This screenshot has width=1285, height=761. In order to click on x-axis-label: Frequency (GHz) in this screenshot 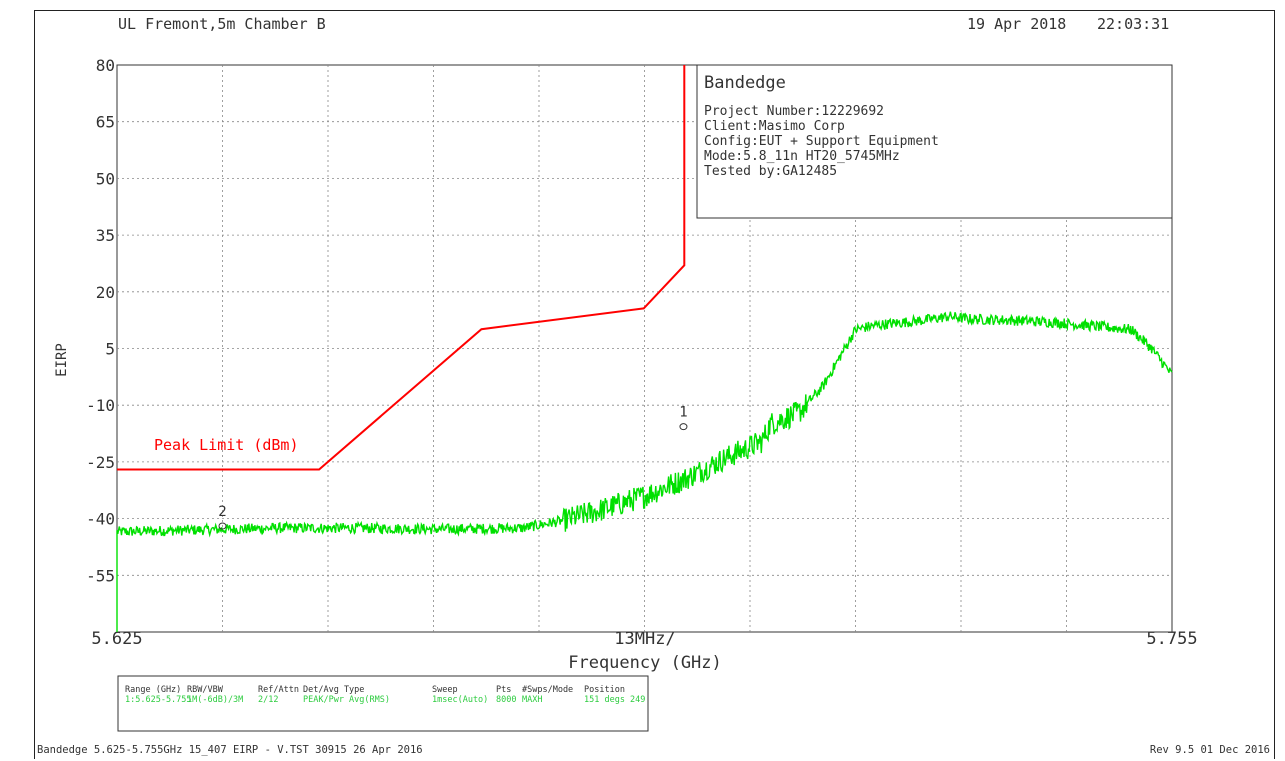, I will do `click(645, 663)`.